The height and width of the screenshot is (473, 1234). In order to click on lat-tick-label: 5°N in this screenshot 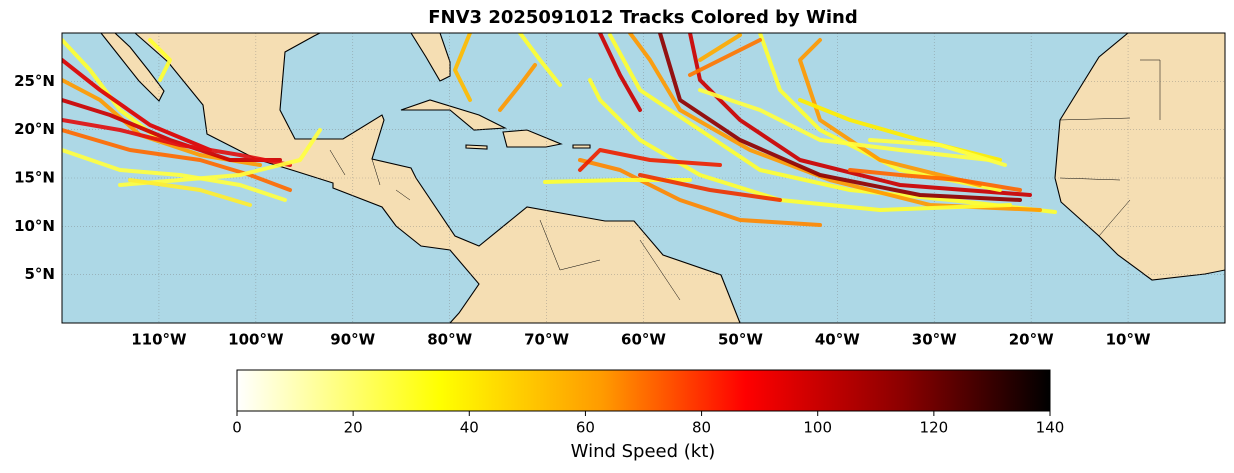, I will do `click(40, 274)`.